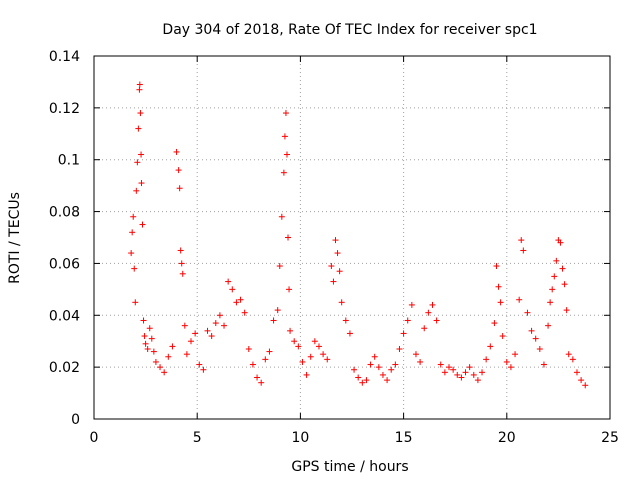  Describe the element at coordinates (349, 467) in the screenshot. I see `x-axis-label: GPS time / hours` at that location.